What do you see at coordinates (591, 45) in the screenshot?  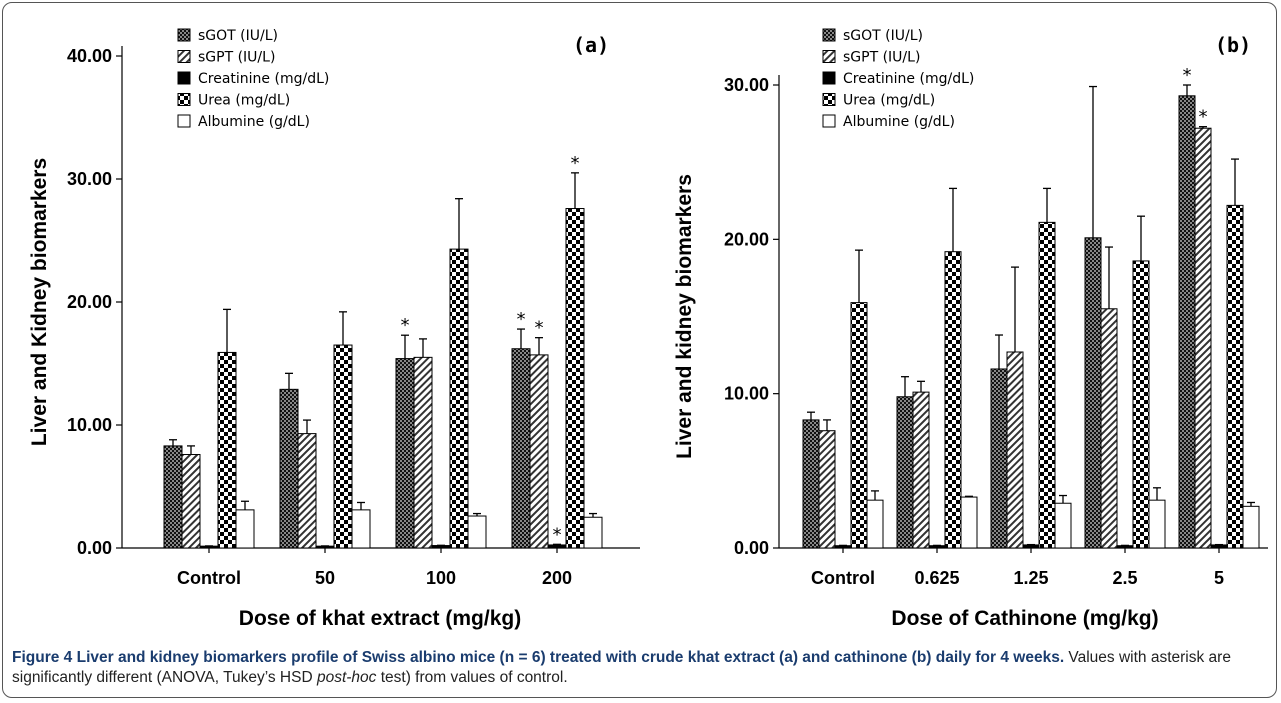 I see `panel-label: (a)` at bounding box center [591, 45].